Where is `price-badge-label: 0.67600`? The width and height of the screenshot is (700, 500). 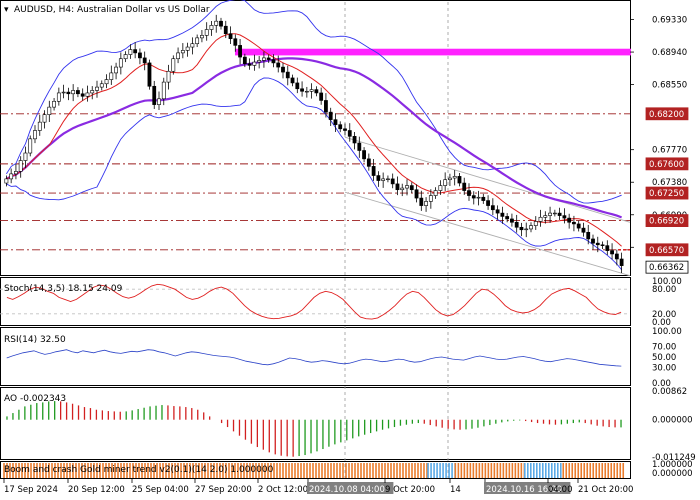
price-badge-label: 0.67600 is located at coordinates (666, 165).